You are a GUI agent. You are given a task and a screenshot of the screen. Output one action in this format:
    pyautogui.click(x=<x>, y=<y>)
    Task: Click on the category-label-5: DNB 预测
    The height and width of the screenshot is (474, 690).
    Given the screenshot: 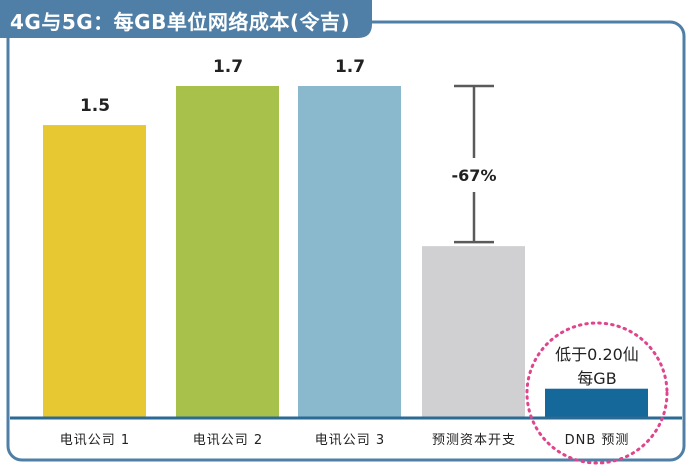 What is the action you would take?
    pyautogui.click(x=597, y=440)
    